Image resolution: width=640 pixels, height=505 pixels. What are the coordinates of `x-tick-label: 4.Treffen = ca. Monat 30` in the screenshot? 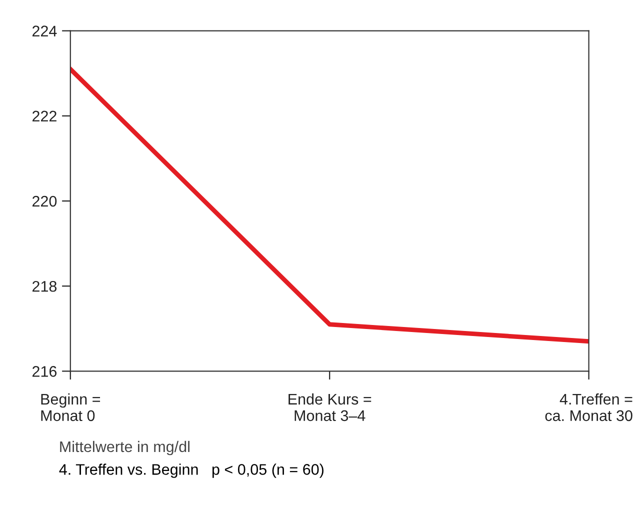 It's located at (588, 407).